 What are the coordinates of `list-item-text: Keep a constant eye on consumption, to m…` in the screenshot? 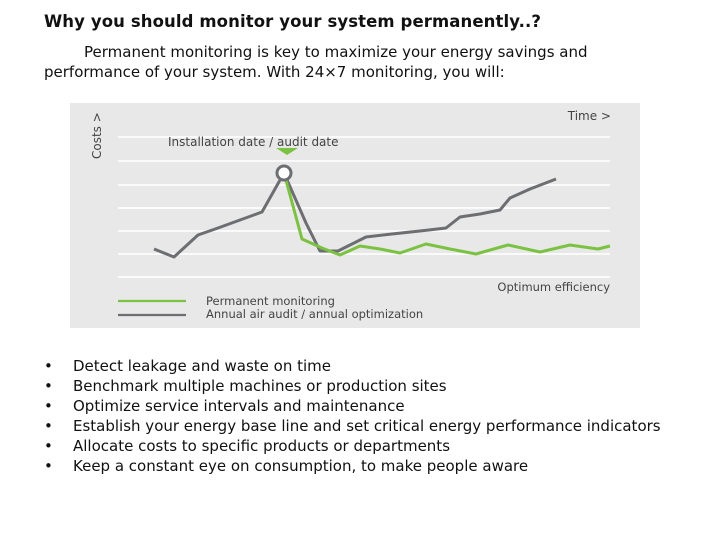 It's located at (301, 466).